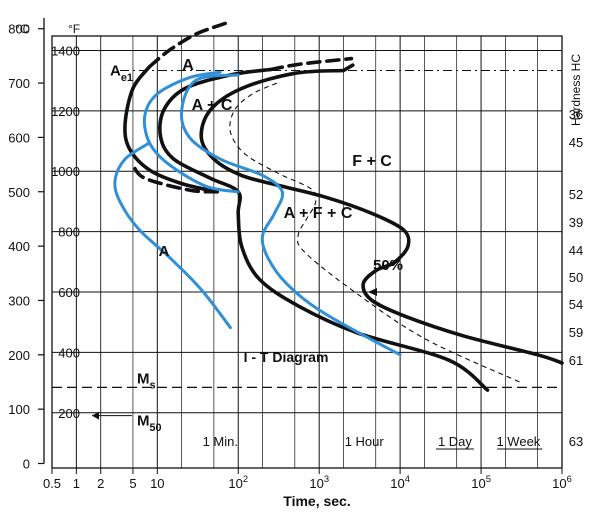 This screenshot has height=512, width=600. Describe the element at coordinates (76, 483) in the screenshot. I see `x-tick-label: 1` at that location.